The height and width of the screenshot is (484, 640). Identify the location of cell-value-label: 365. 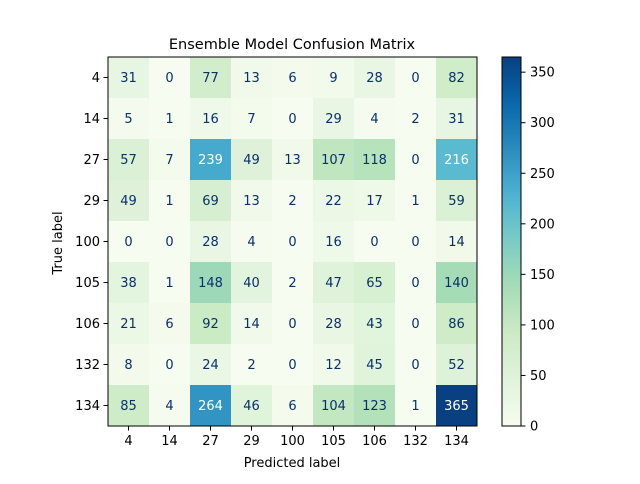
(456, 406).